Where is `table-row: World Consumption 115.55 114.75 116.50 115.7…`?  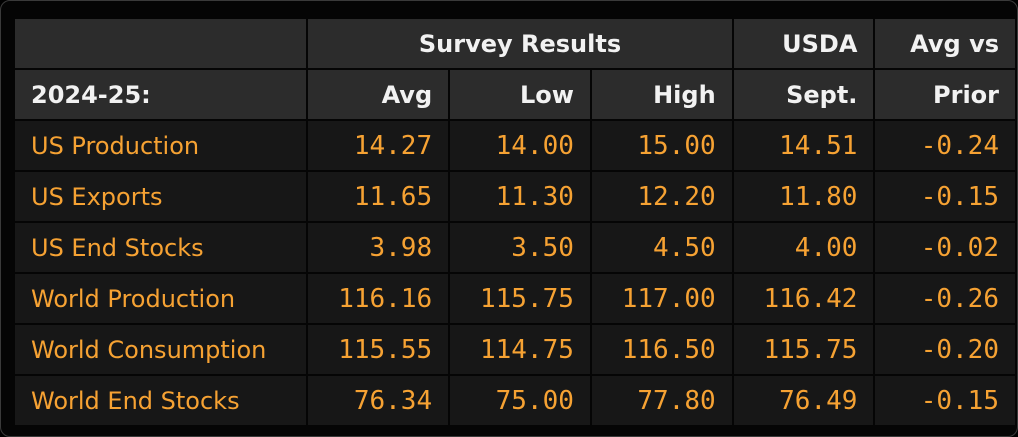 table-row: World Consumption 115.55 114.75 116.50 115.7… is located at coordinates (515, 349).